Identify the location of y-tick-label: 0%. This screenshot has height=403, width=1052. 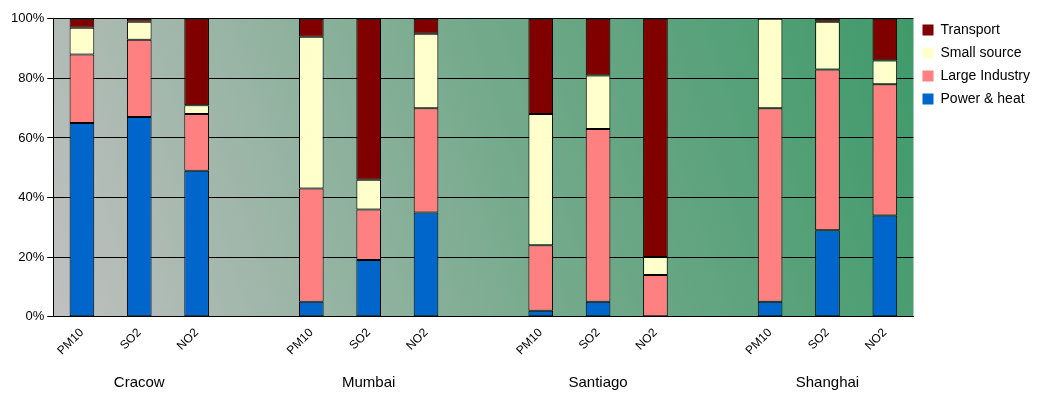
(35, 316).